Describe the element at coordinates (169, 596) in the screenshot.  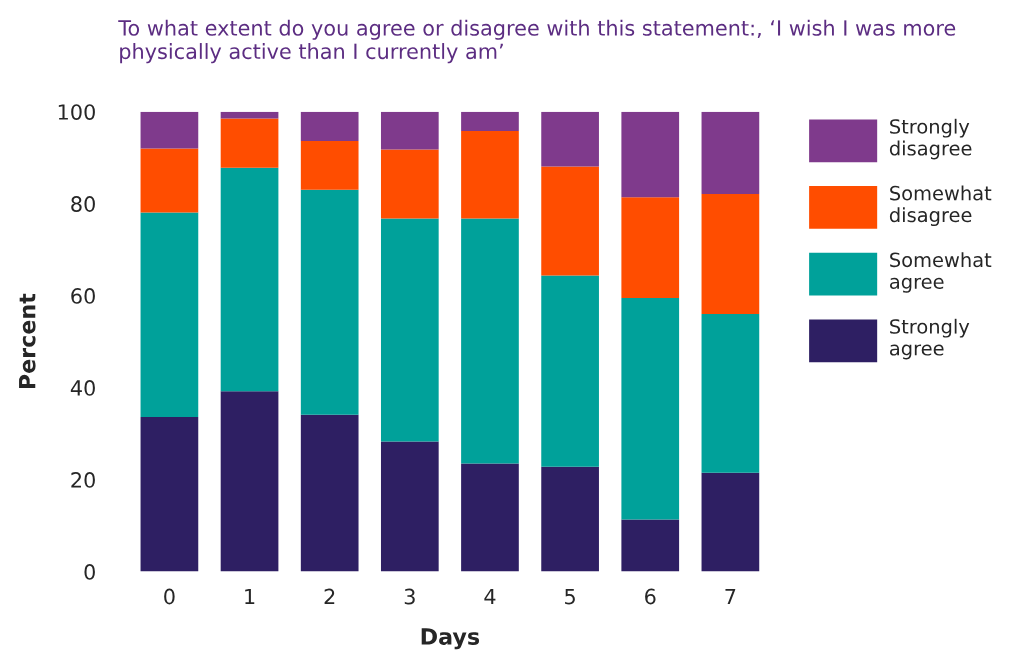
I see `x-tick-label: 0` at that location.